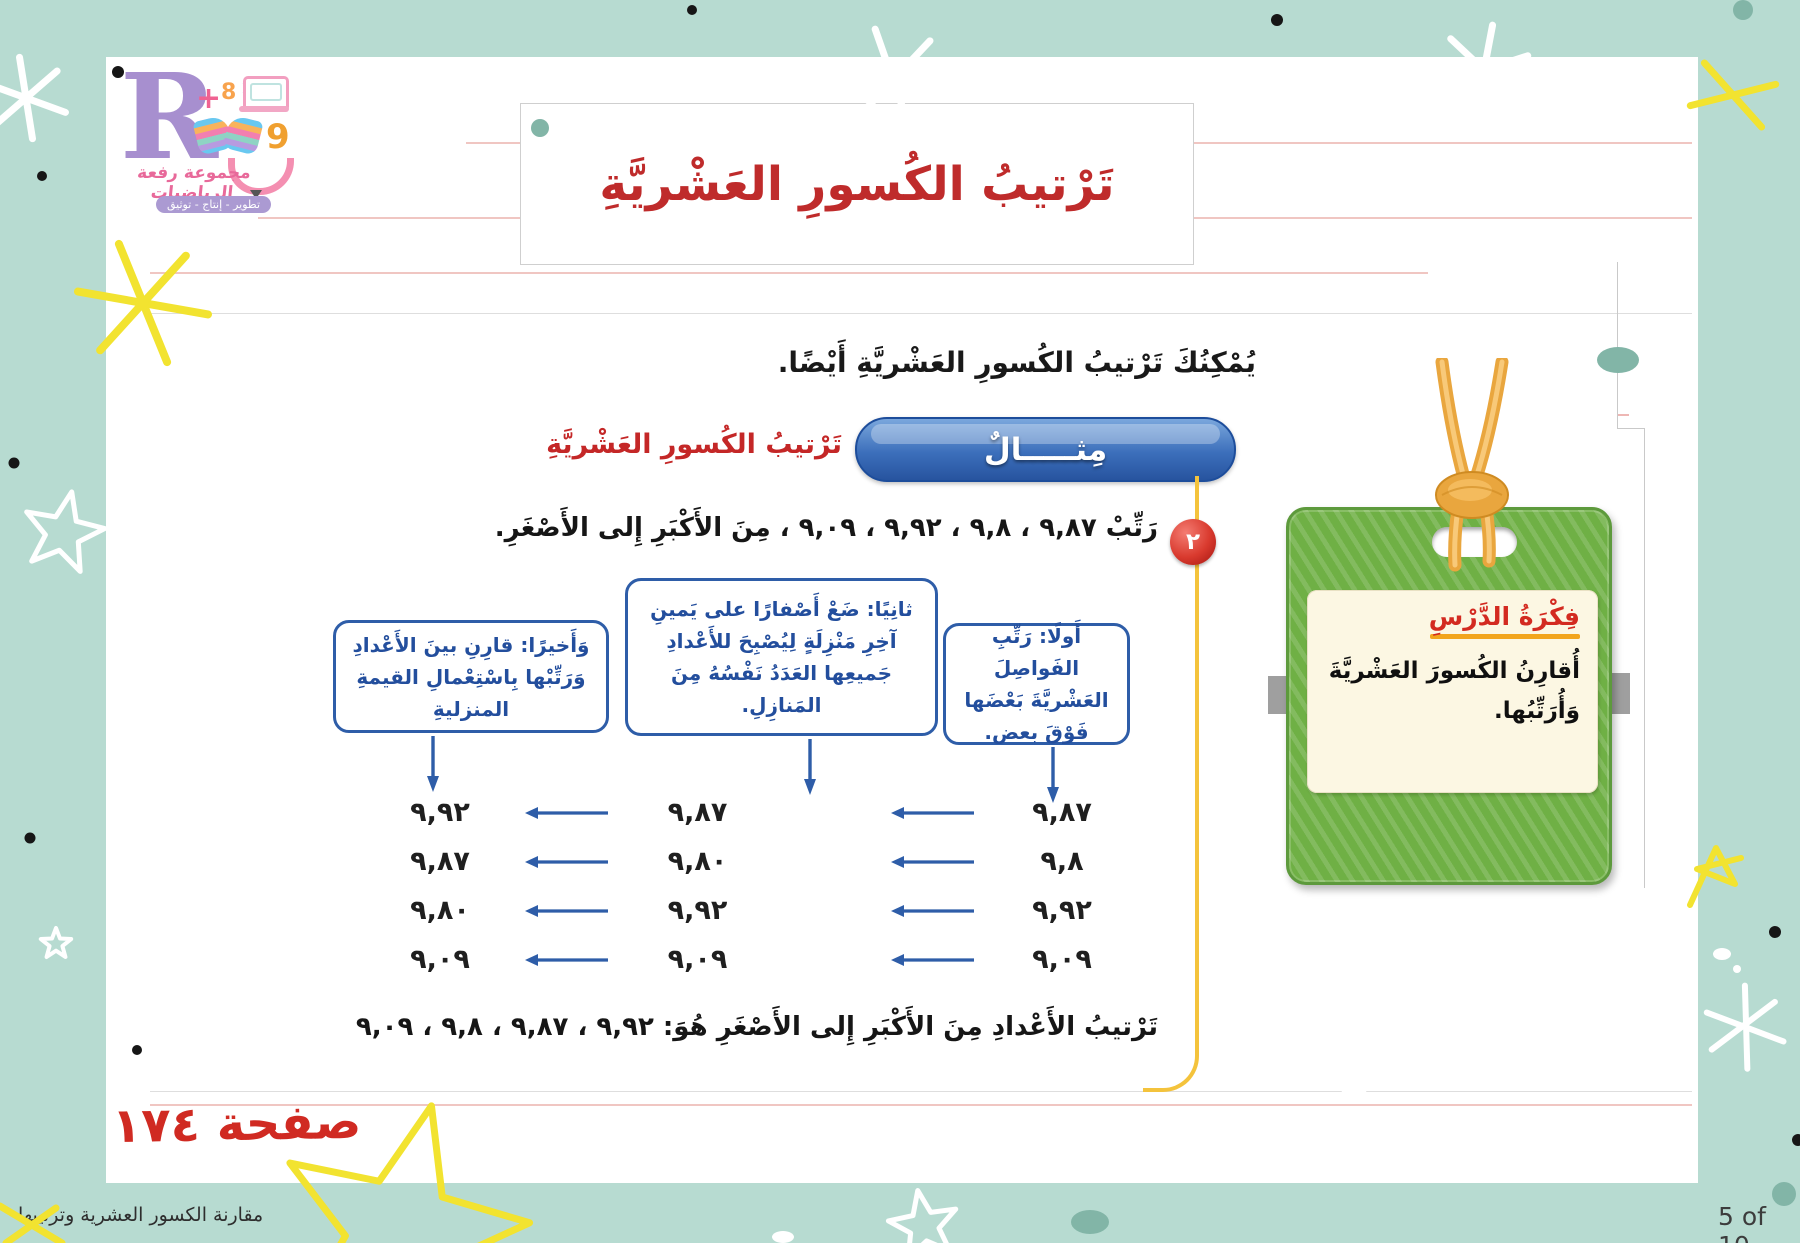 Image resolution: width=1800 pixels, height=1243 pixels. Describe the element at coordinates (933, 886) in the screenshot. I see `arrows-step1-to-step2` at that location.